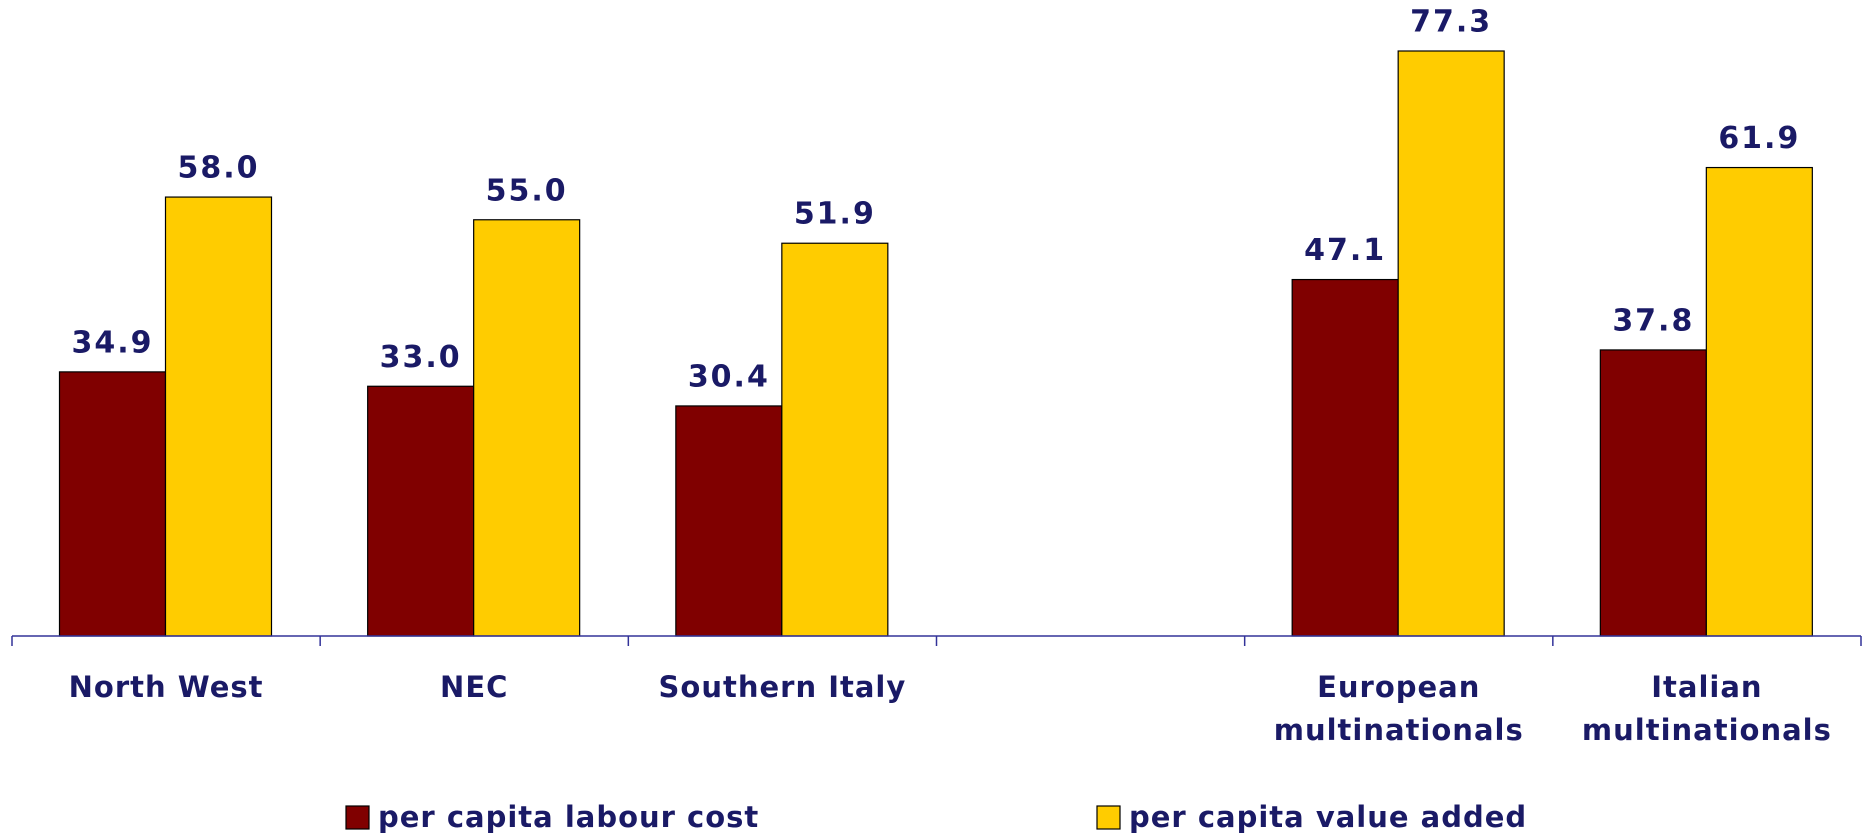  I want to click on data-label: 34.9, so click(112, 342).